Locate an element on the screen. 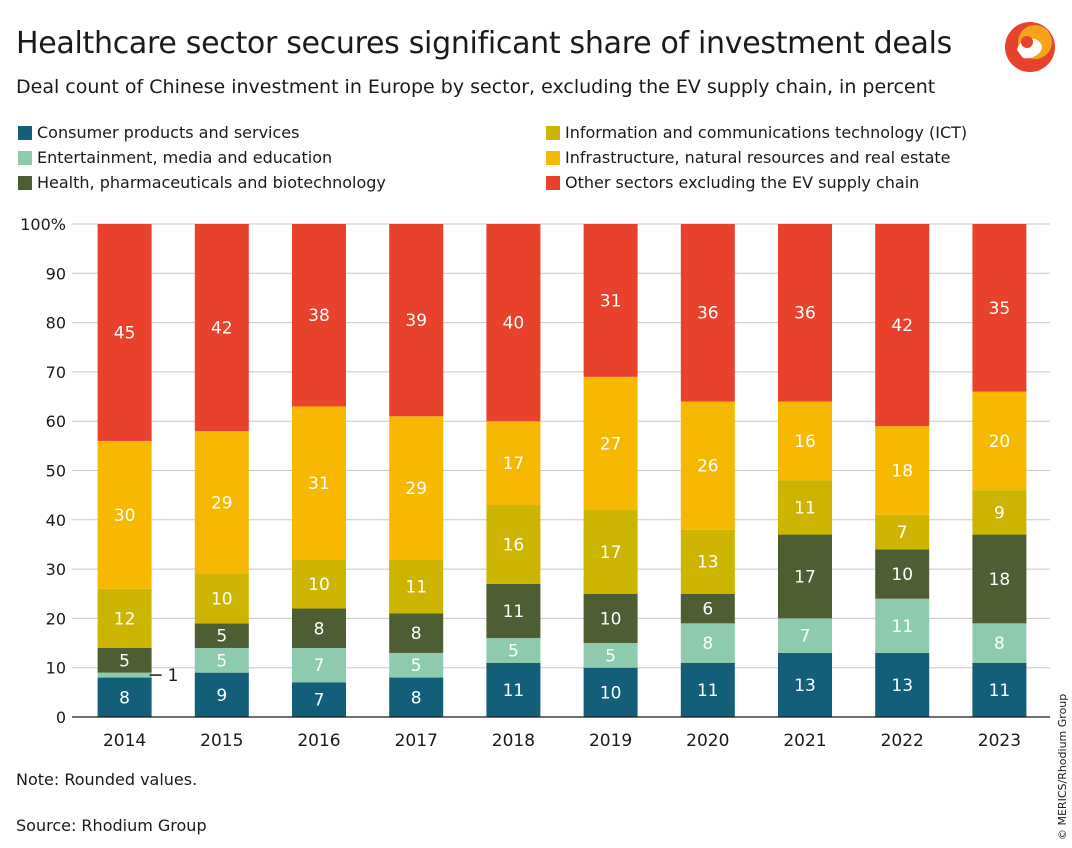 This screenshot has height=848, width=1072. data-label: 40 is located at coordinates (514, 324).